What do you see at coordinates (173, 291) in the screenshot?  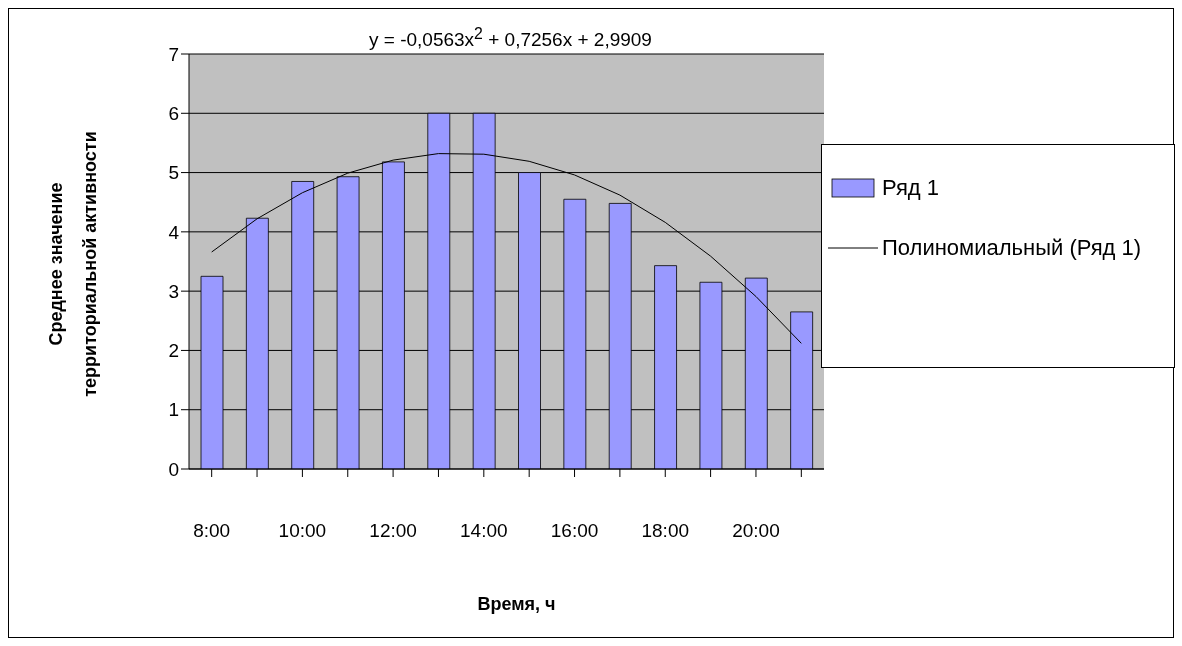 I see `y-tick-label: 3` at bounding box center [173, 291].